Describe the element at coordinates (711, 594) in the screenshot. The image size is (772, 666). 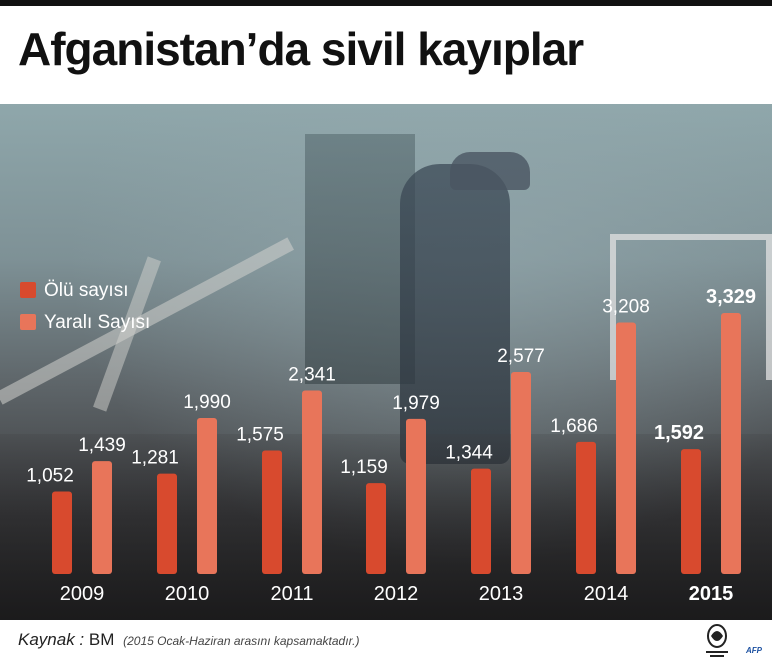
I see `x-tick-label: 2015` at that location.